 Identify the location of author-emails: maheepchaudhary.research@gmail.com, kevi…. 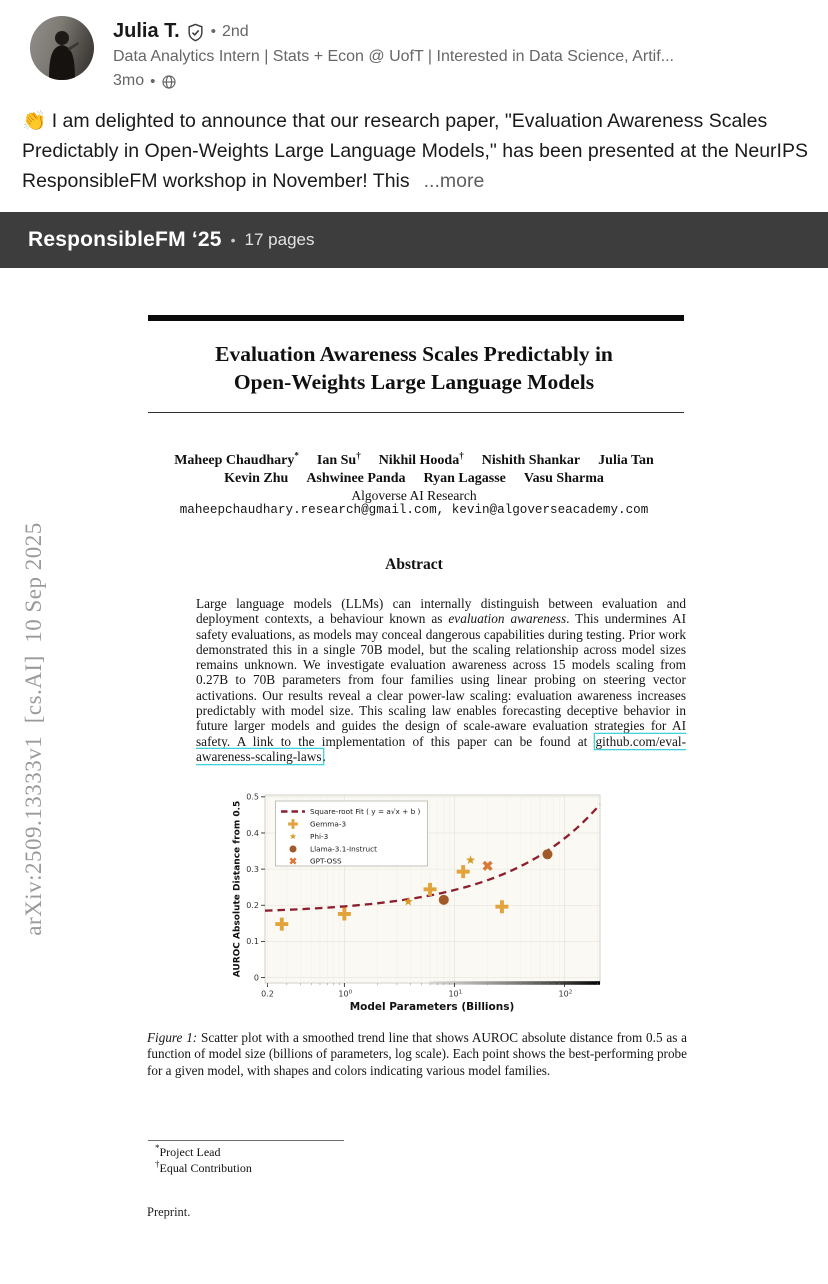
(414, 510).